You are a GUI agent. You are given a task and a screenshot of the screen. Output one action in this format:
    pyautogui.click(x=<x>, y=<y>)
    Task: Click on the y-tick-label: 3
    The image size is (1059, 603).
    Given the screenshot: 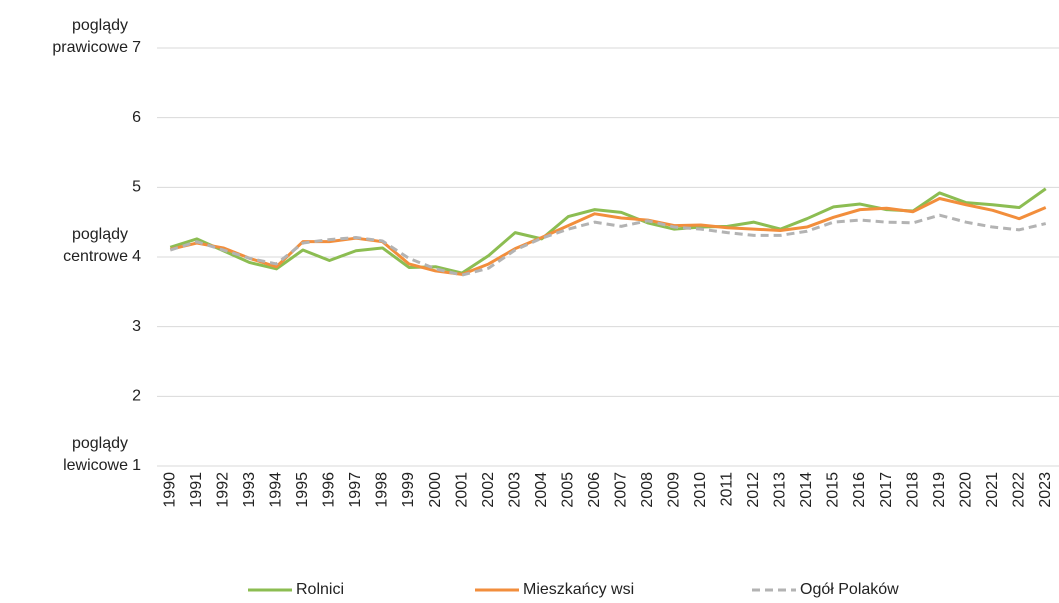 What is the action you would take?
    pyautogui.click(x=136, y=326)
    